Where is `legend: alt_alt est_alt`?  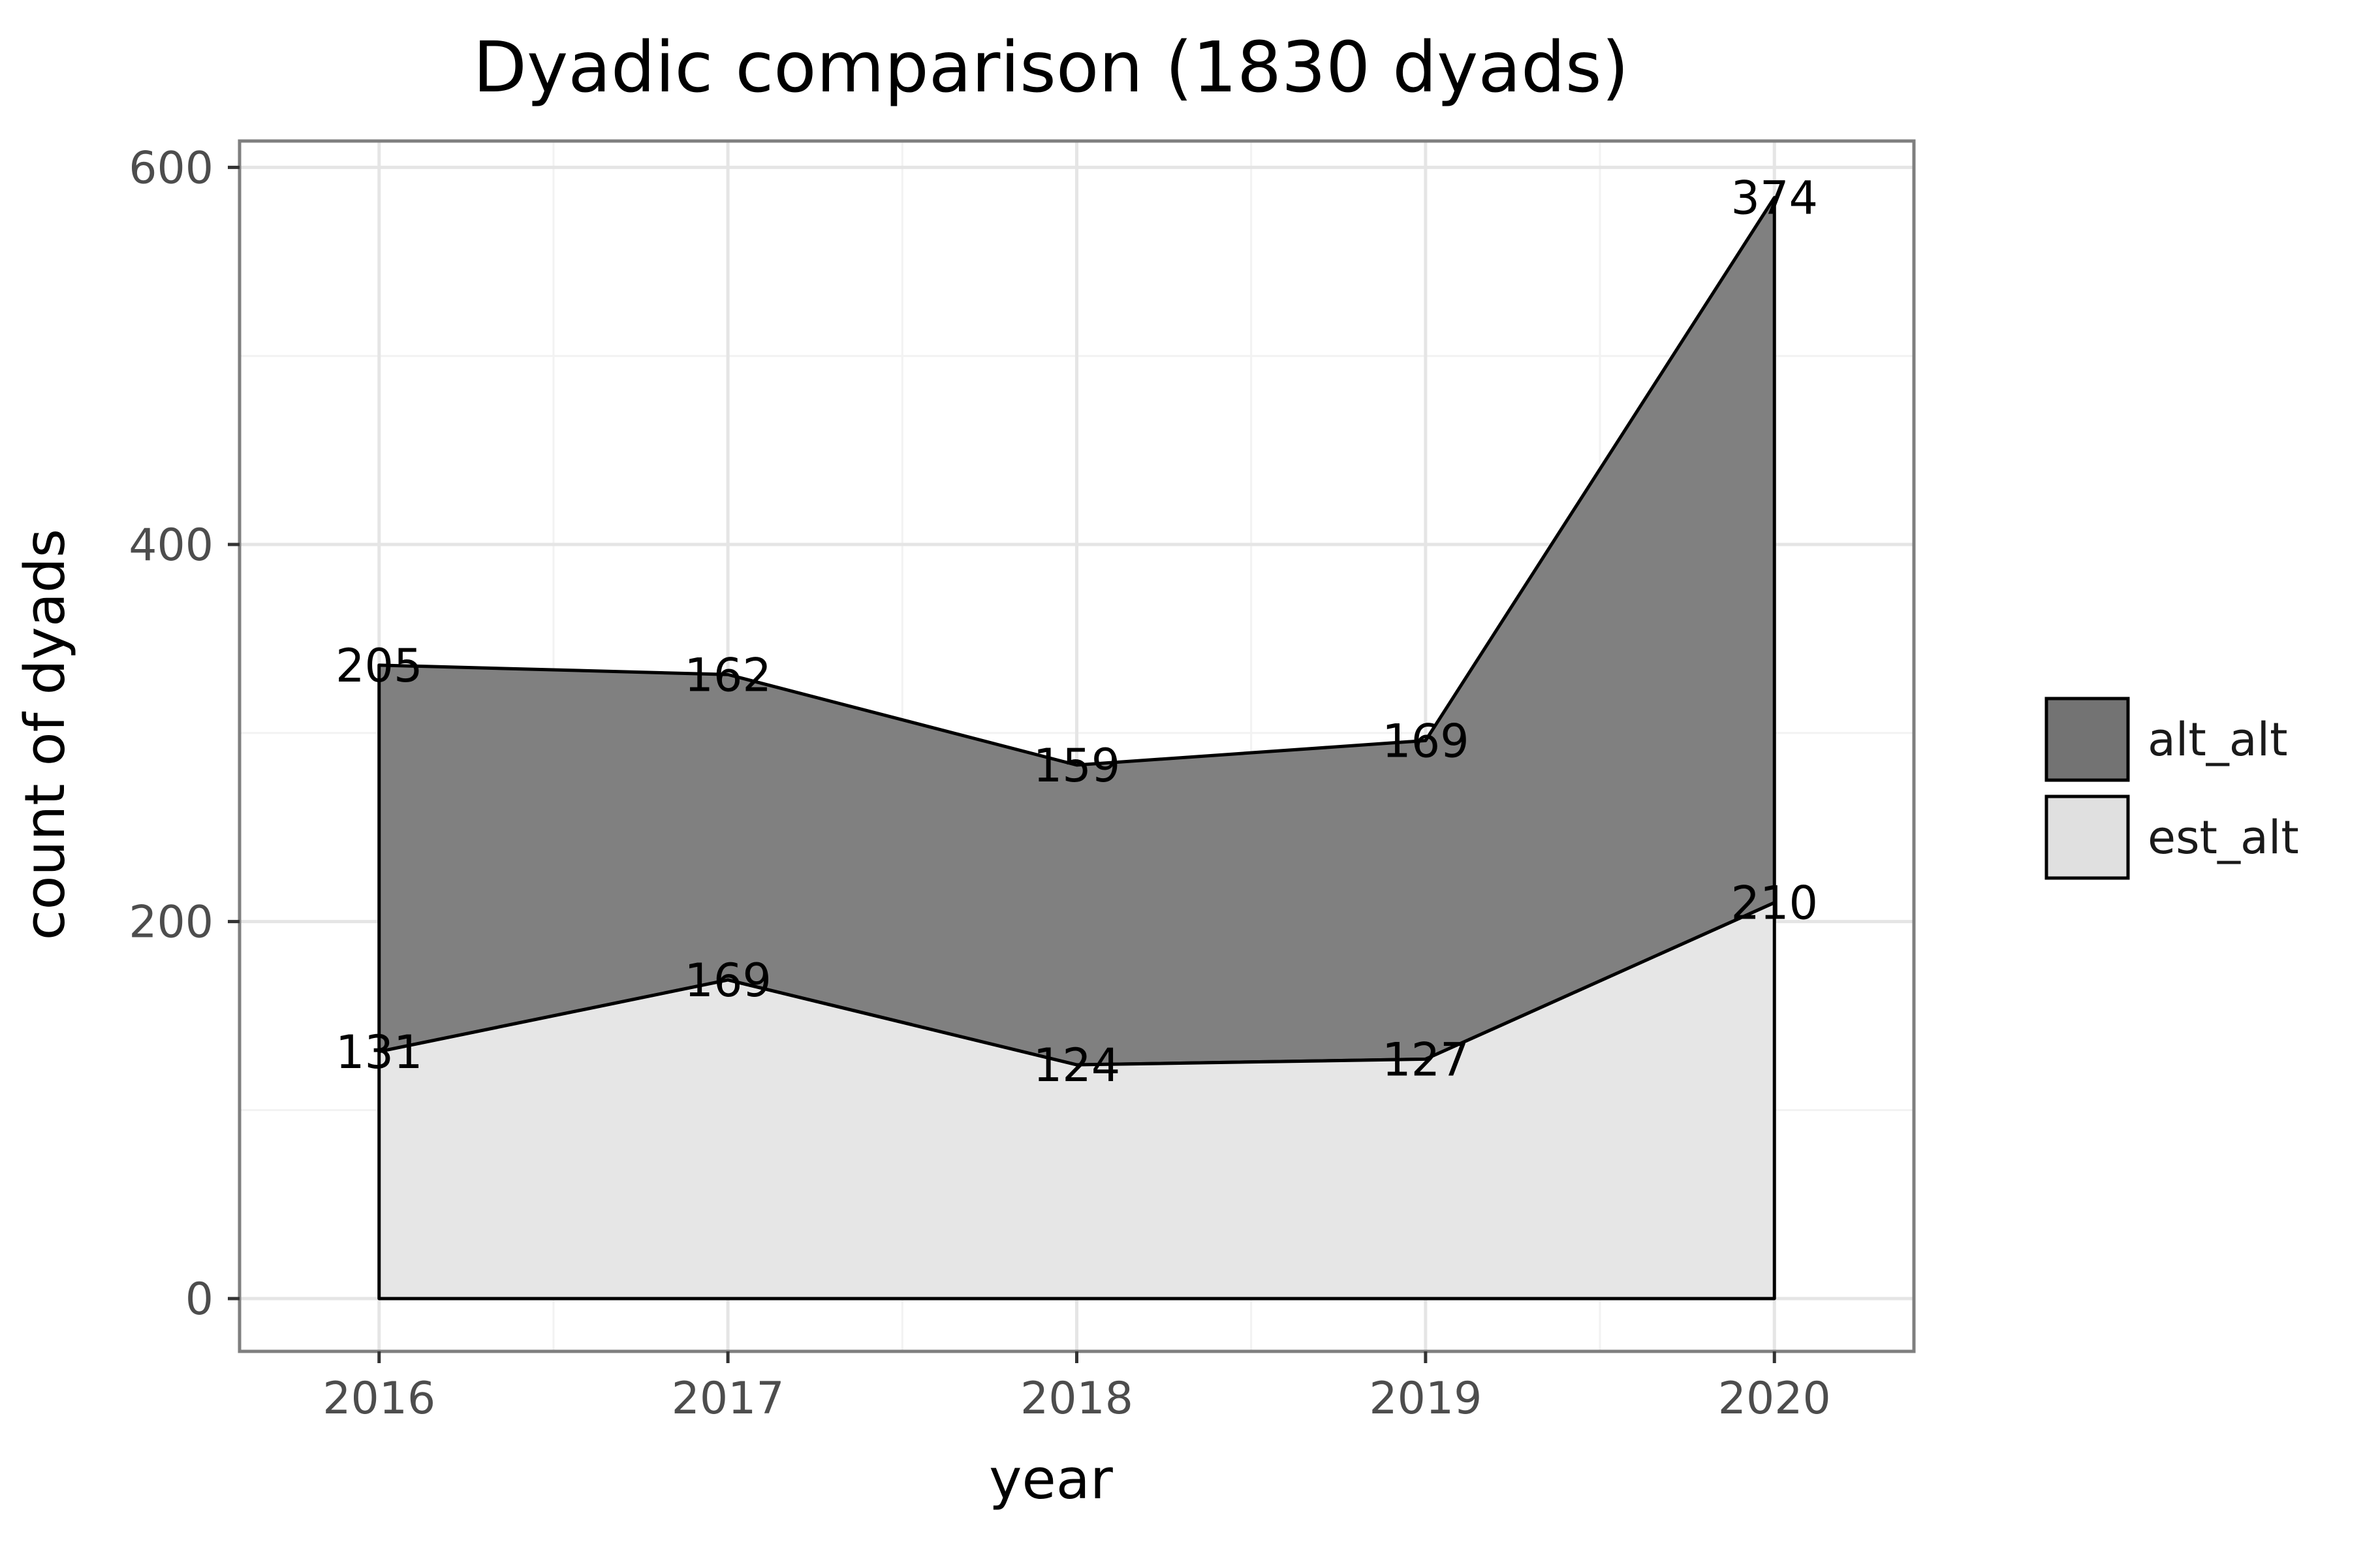 legend: alt_alt est_alt is located at coordinates (2171, 789).